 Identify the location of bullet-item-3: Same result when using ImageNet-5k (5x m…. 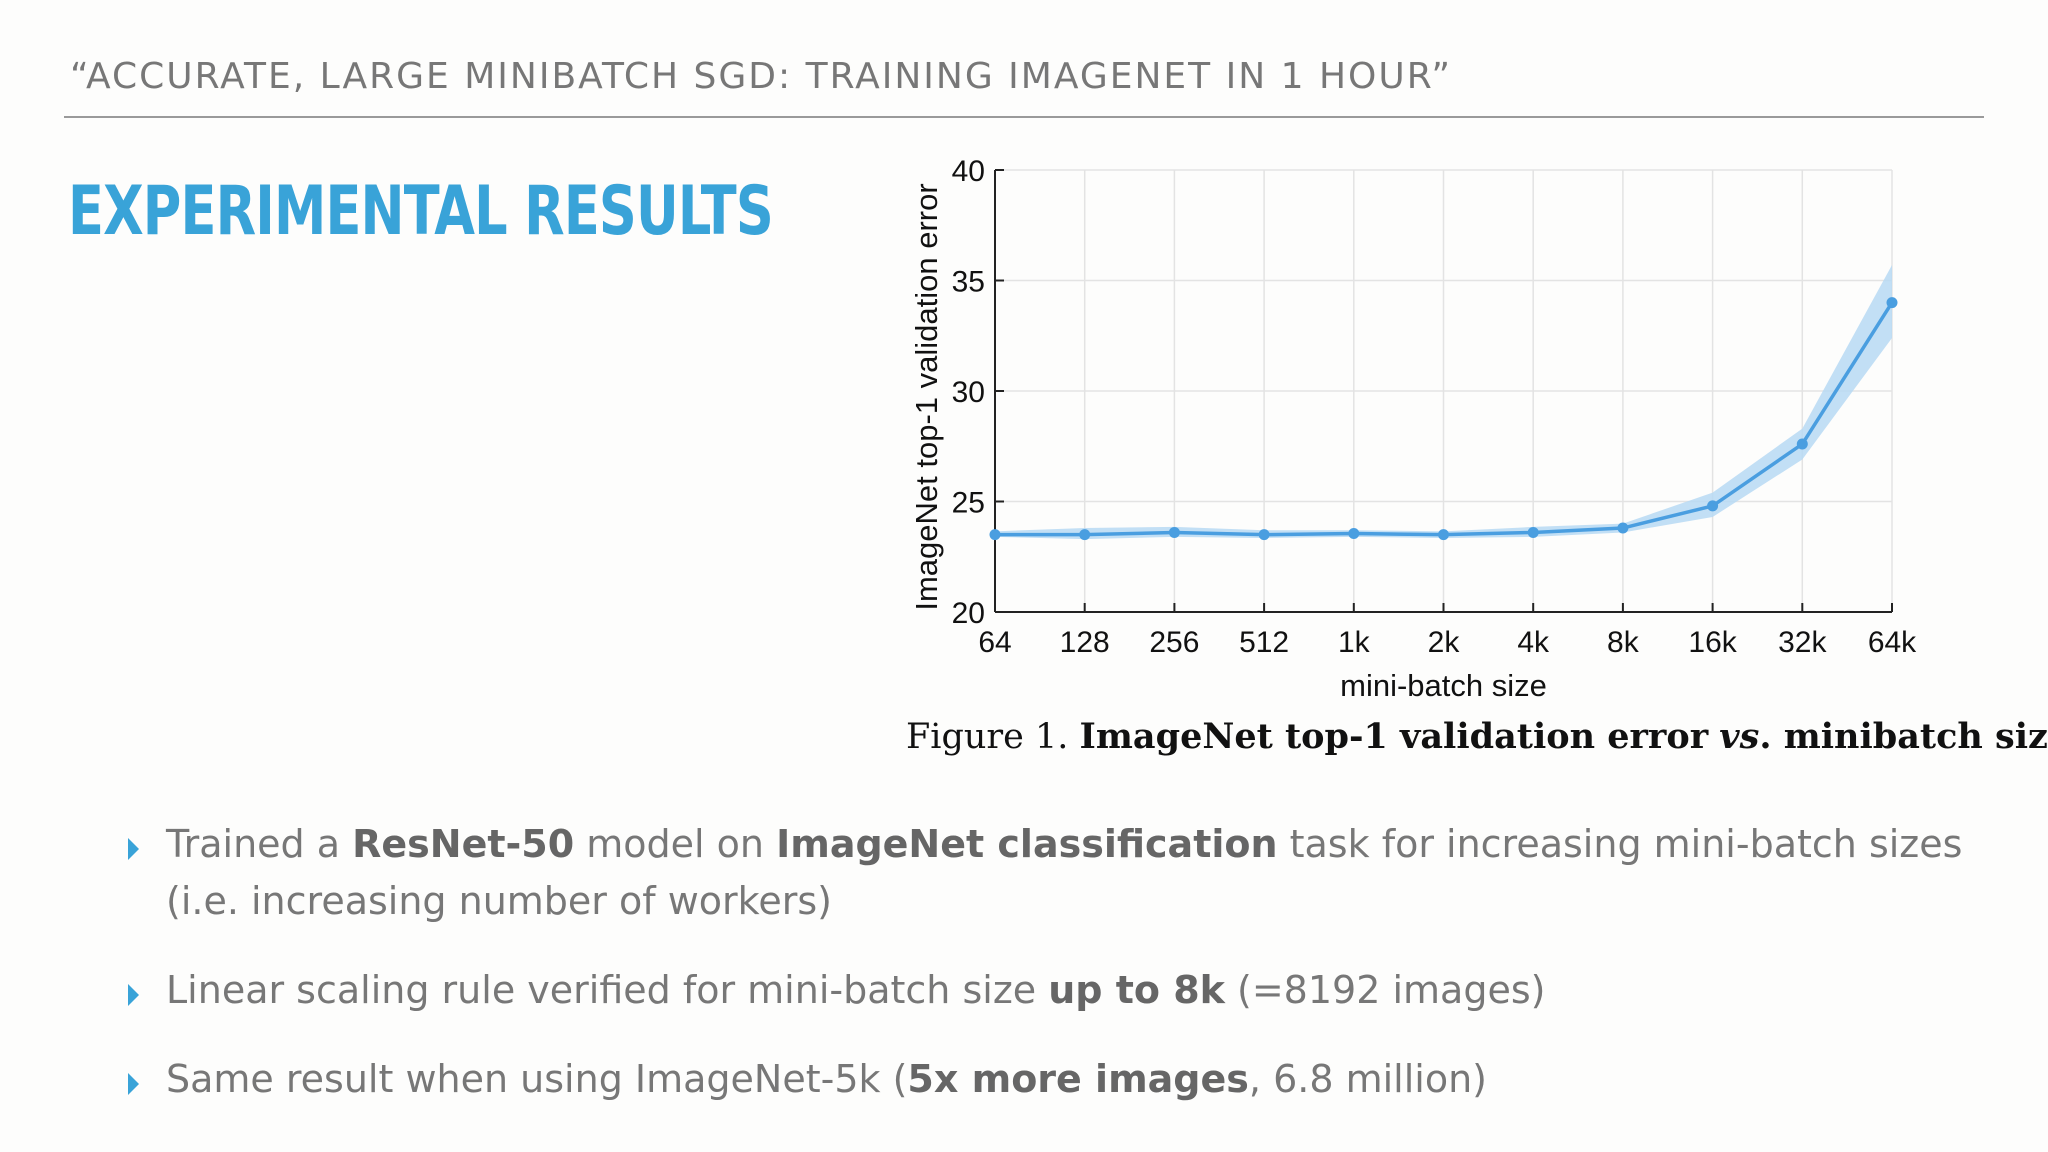
(1054, 1079).